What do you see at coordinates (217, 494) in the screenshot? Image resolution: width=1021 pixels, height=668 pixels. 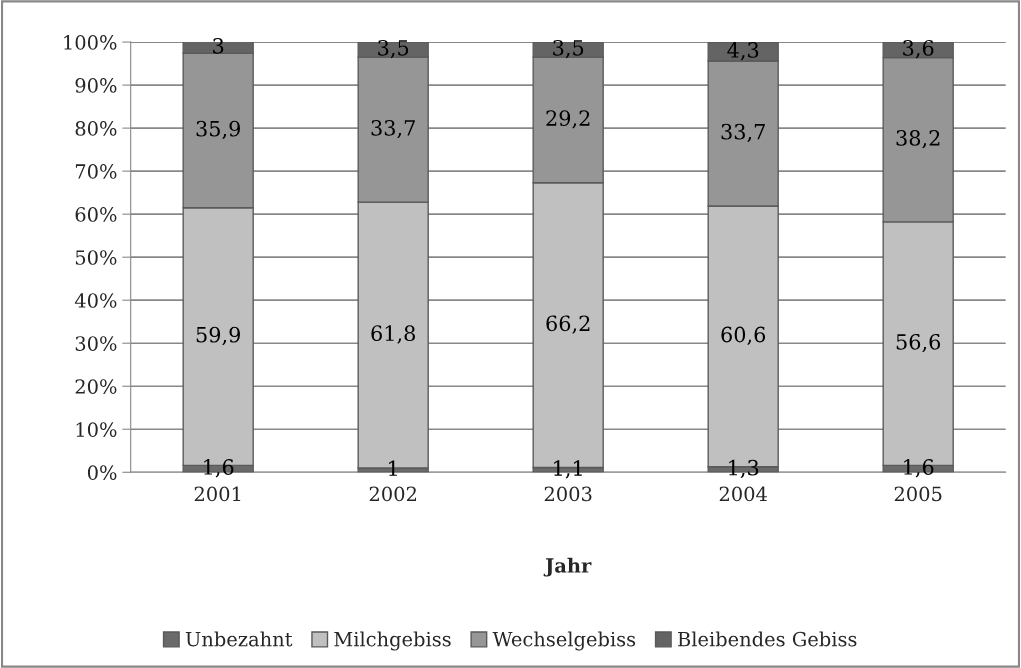 I see `x-tick-label: 2001` at bounding box center [217, 494].